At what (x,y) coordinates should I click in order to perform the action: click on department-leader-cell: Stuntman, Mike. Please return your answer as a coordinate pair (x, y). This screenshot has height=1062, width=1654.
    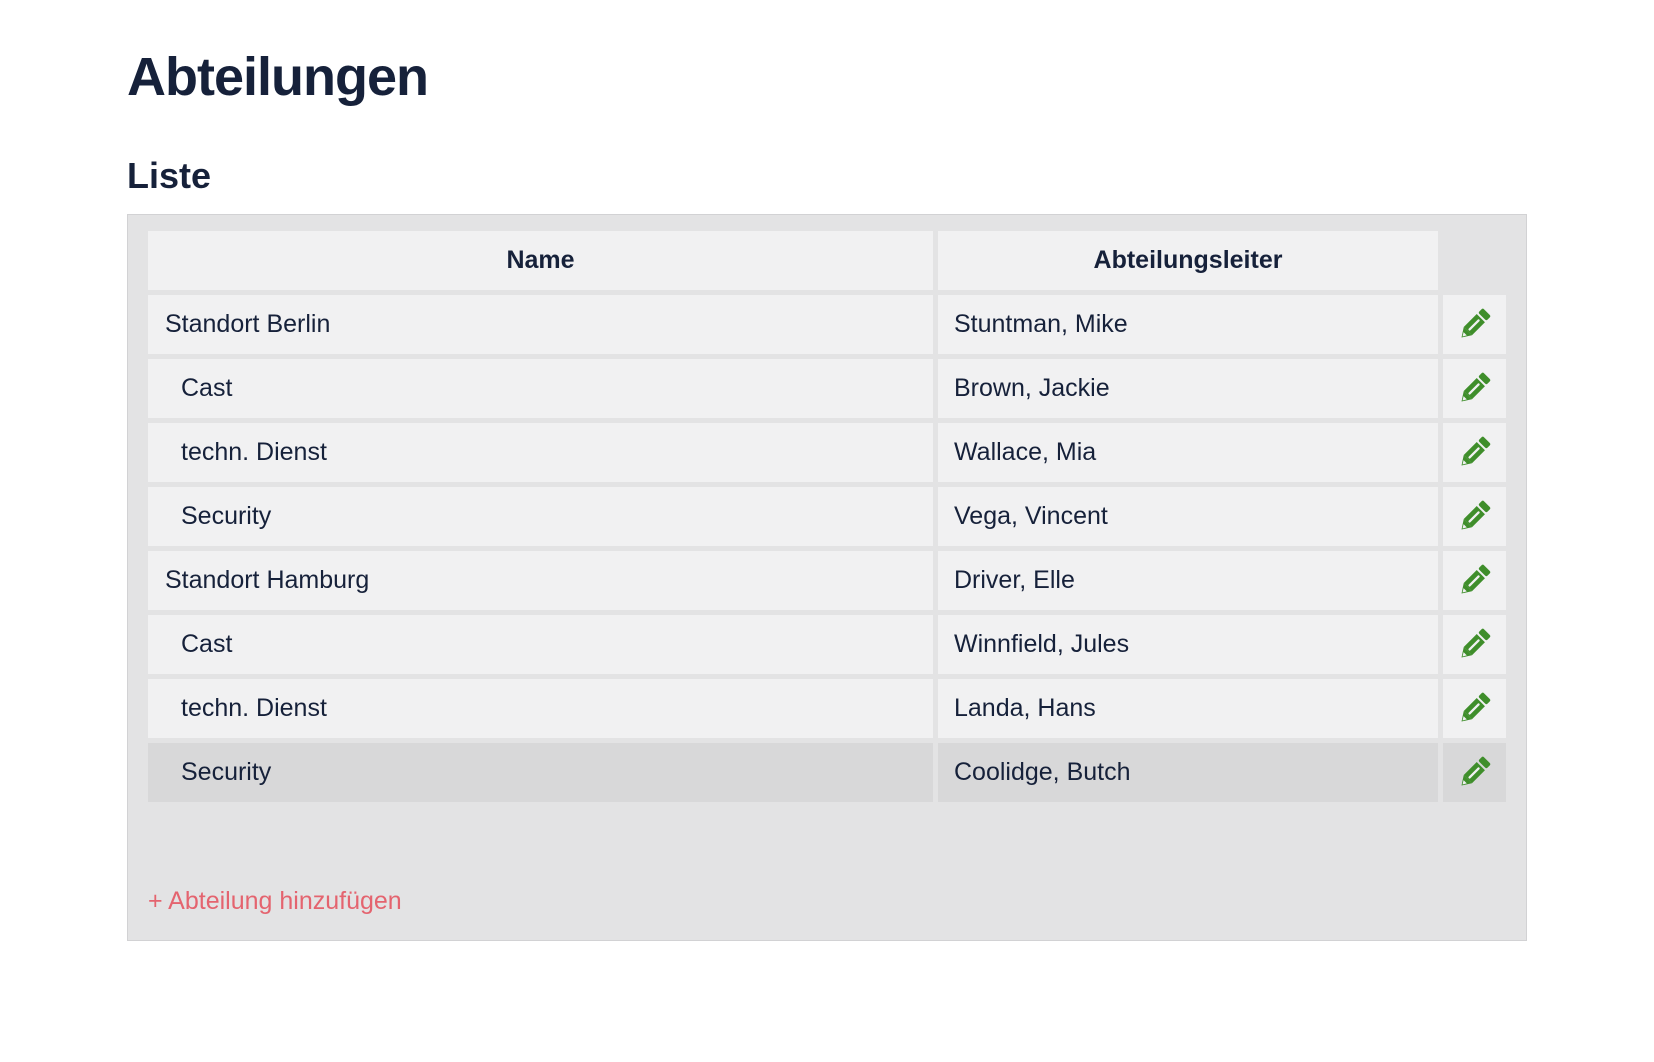
    Looking at the image, I should click on (1188, 324).